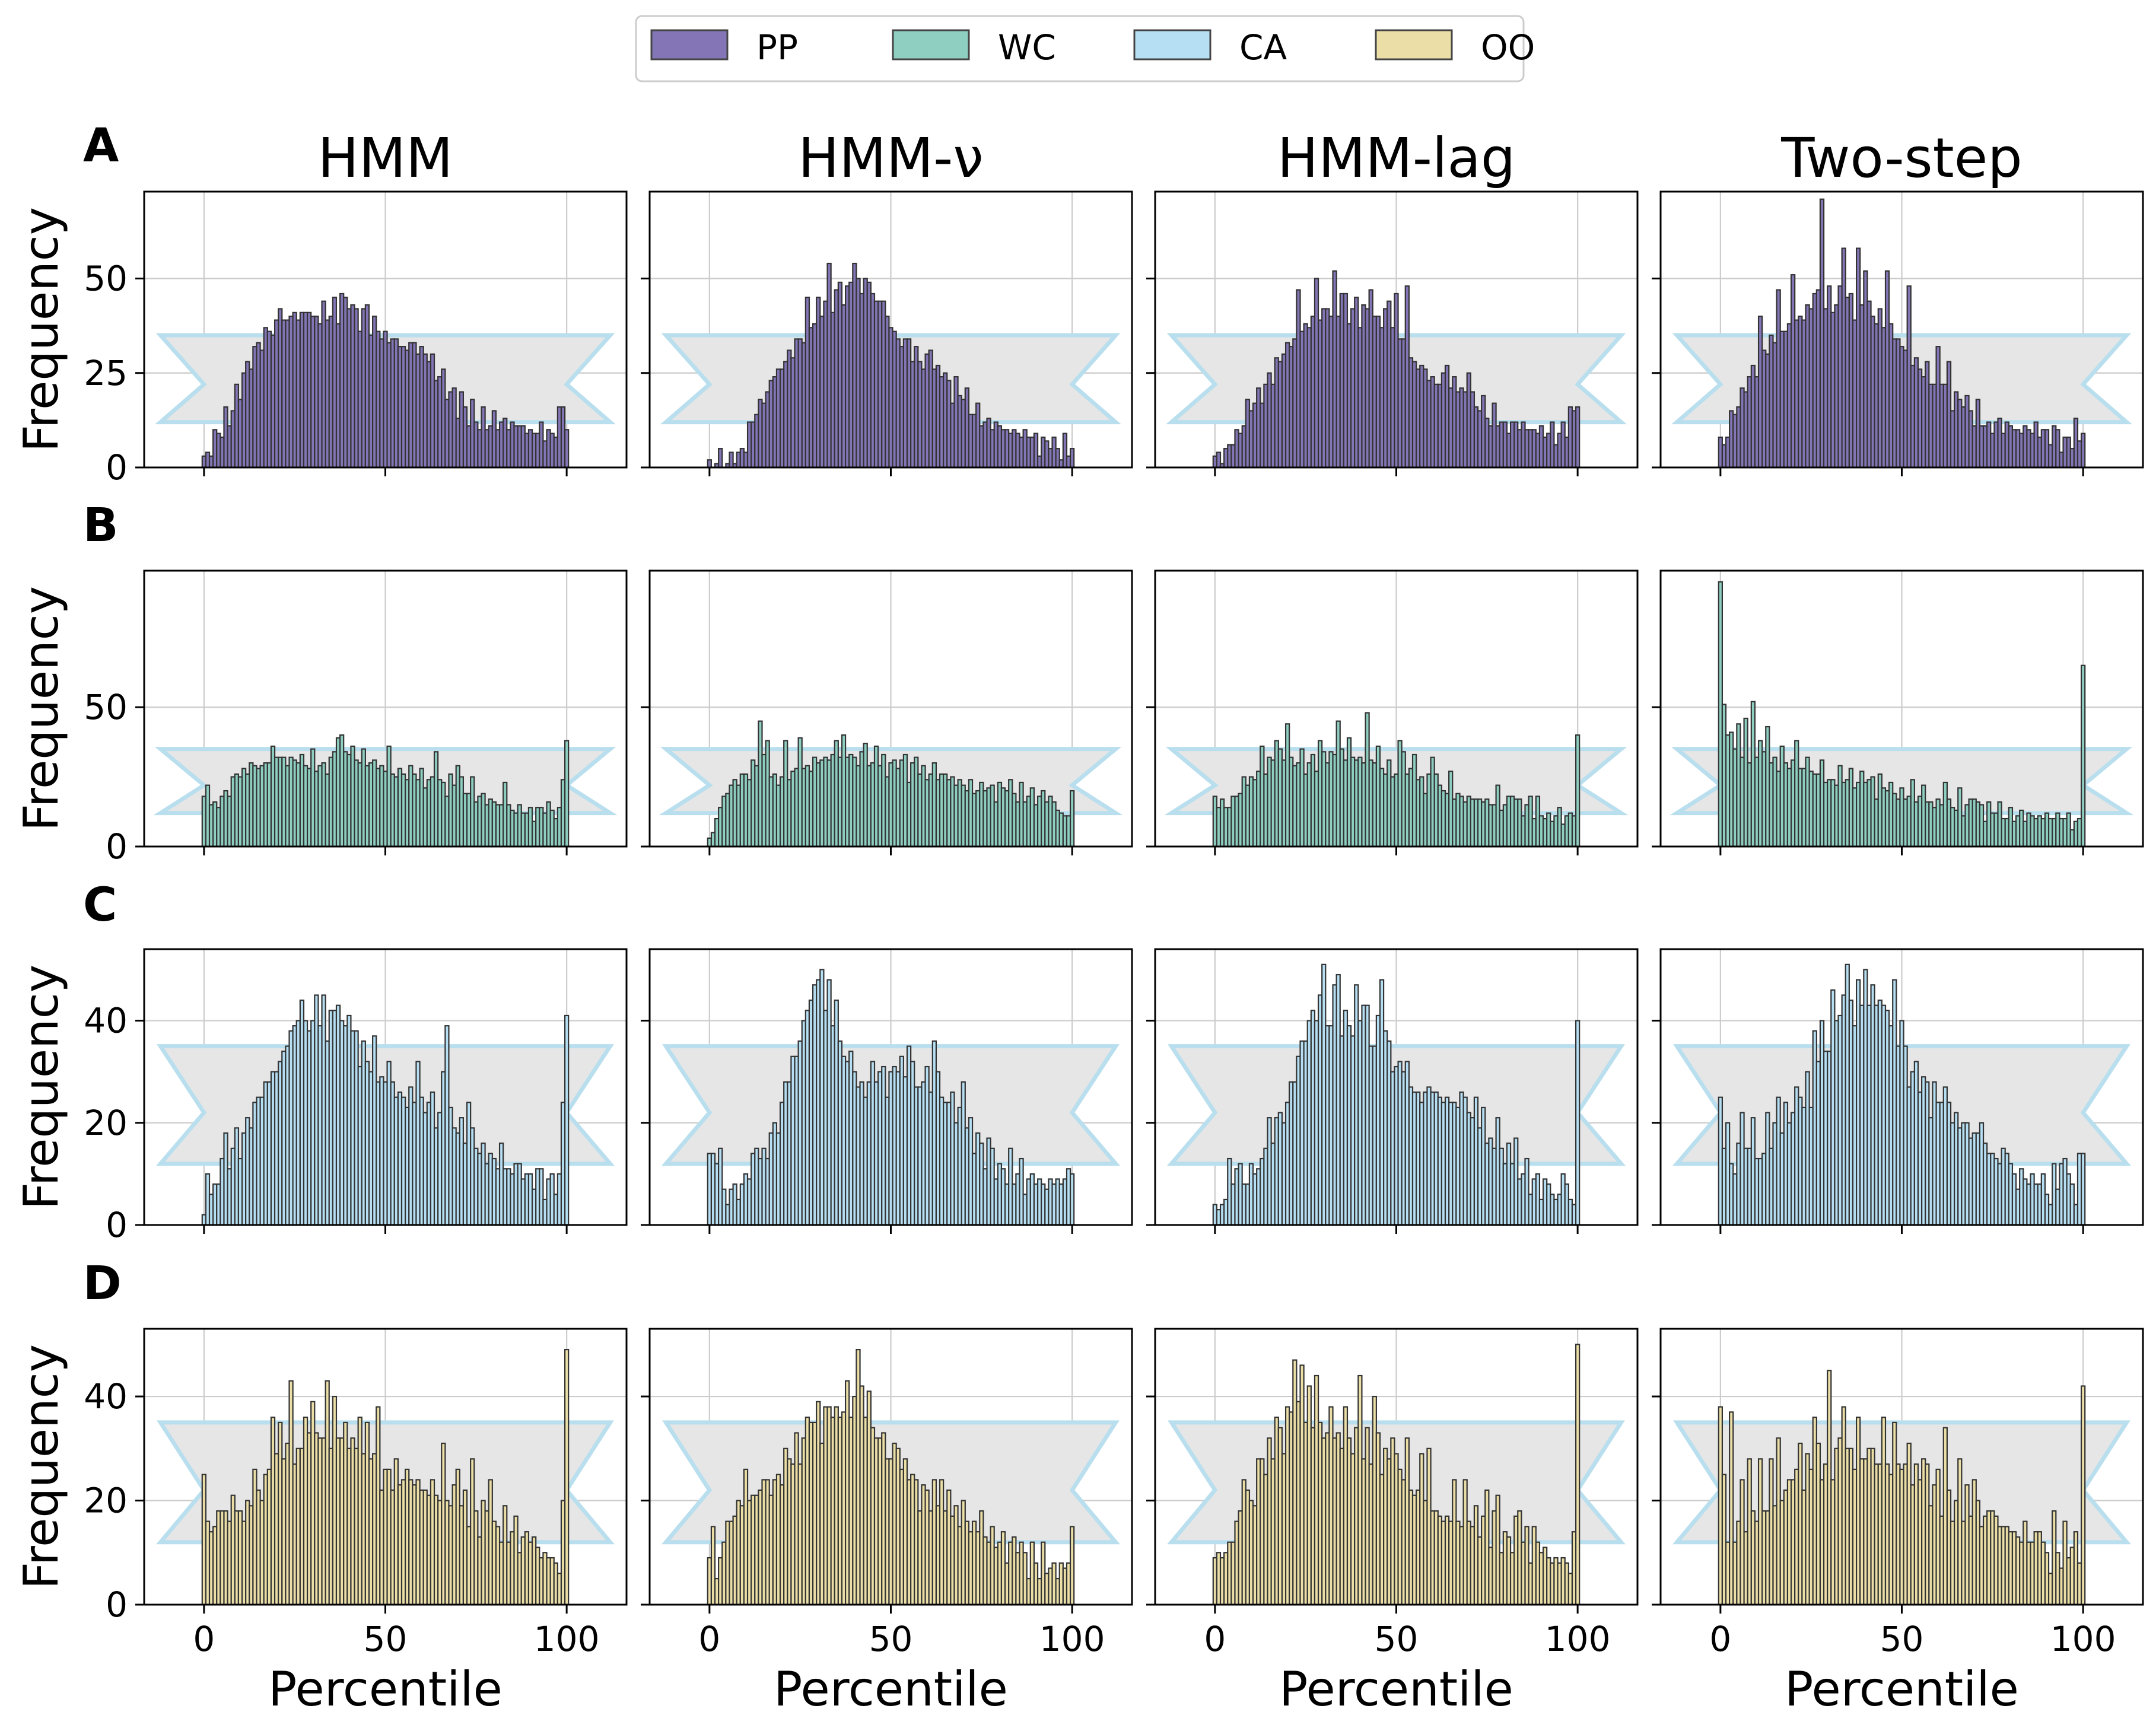 The image size is (2156, 1731). Describe the element at coordinates (1901, 158) in the screenshot. I see `column-title-4: Two-step` at that location.